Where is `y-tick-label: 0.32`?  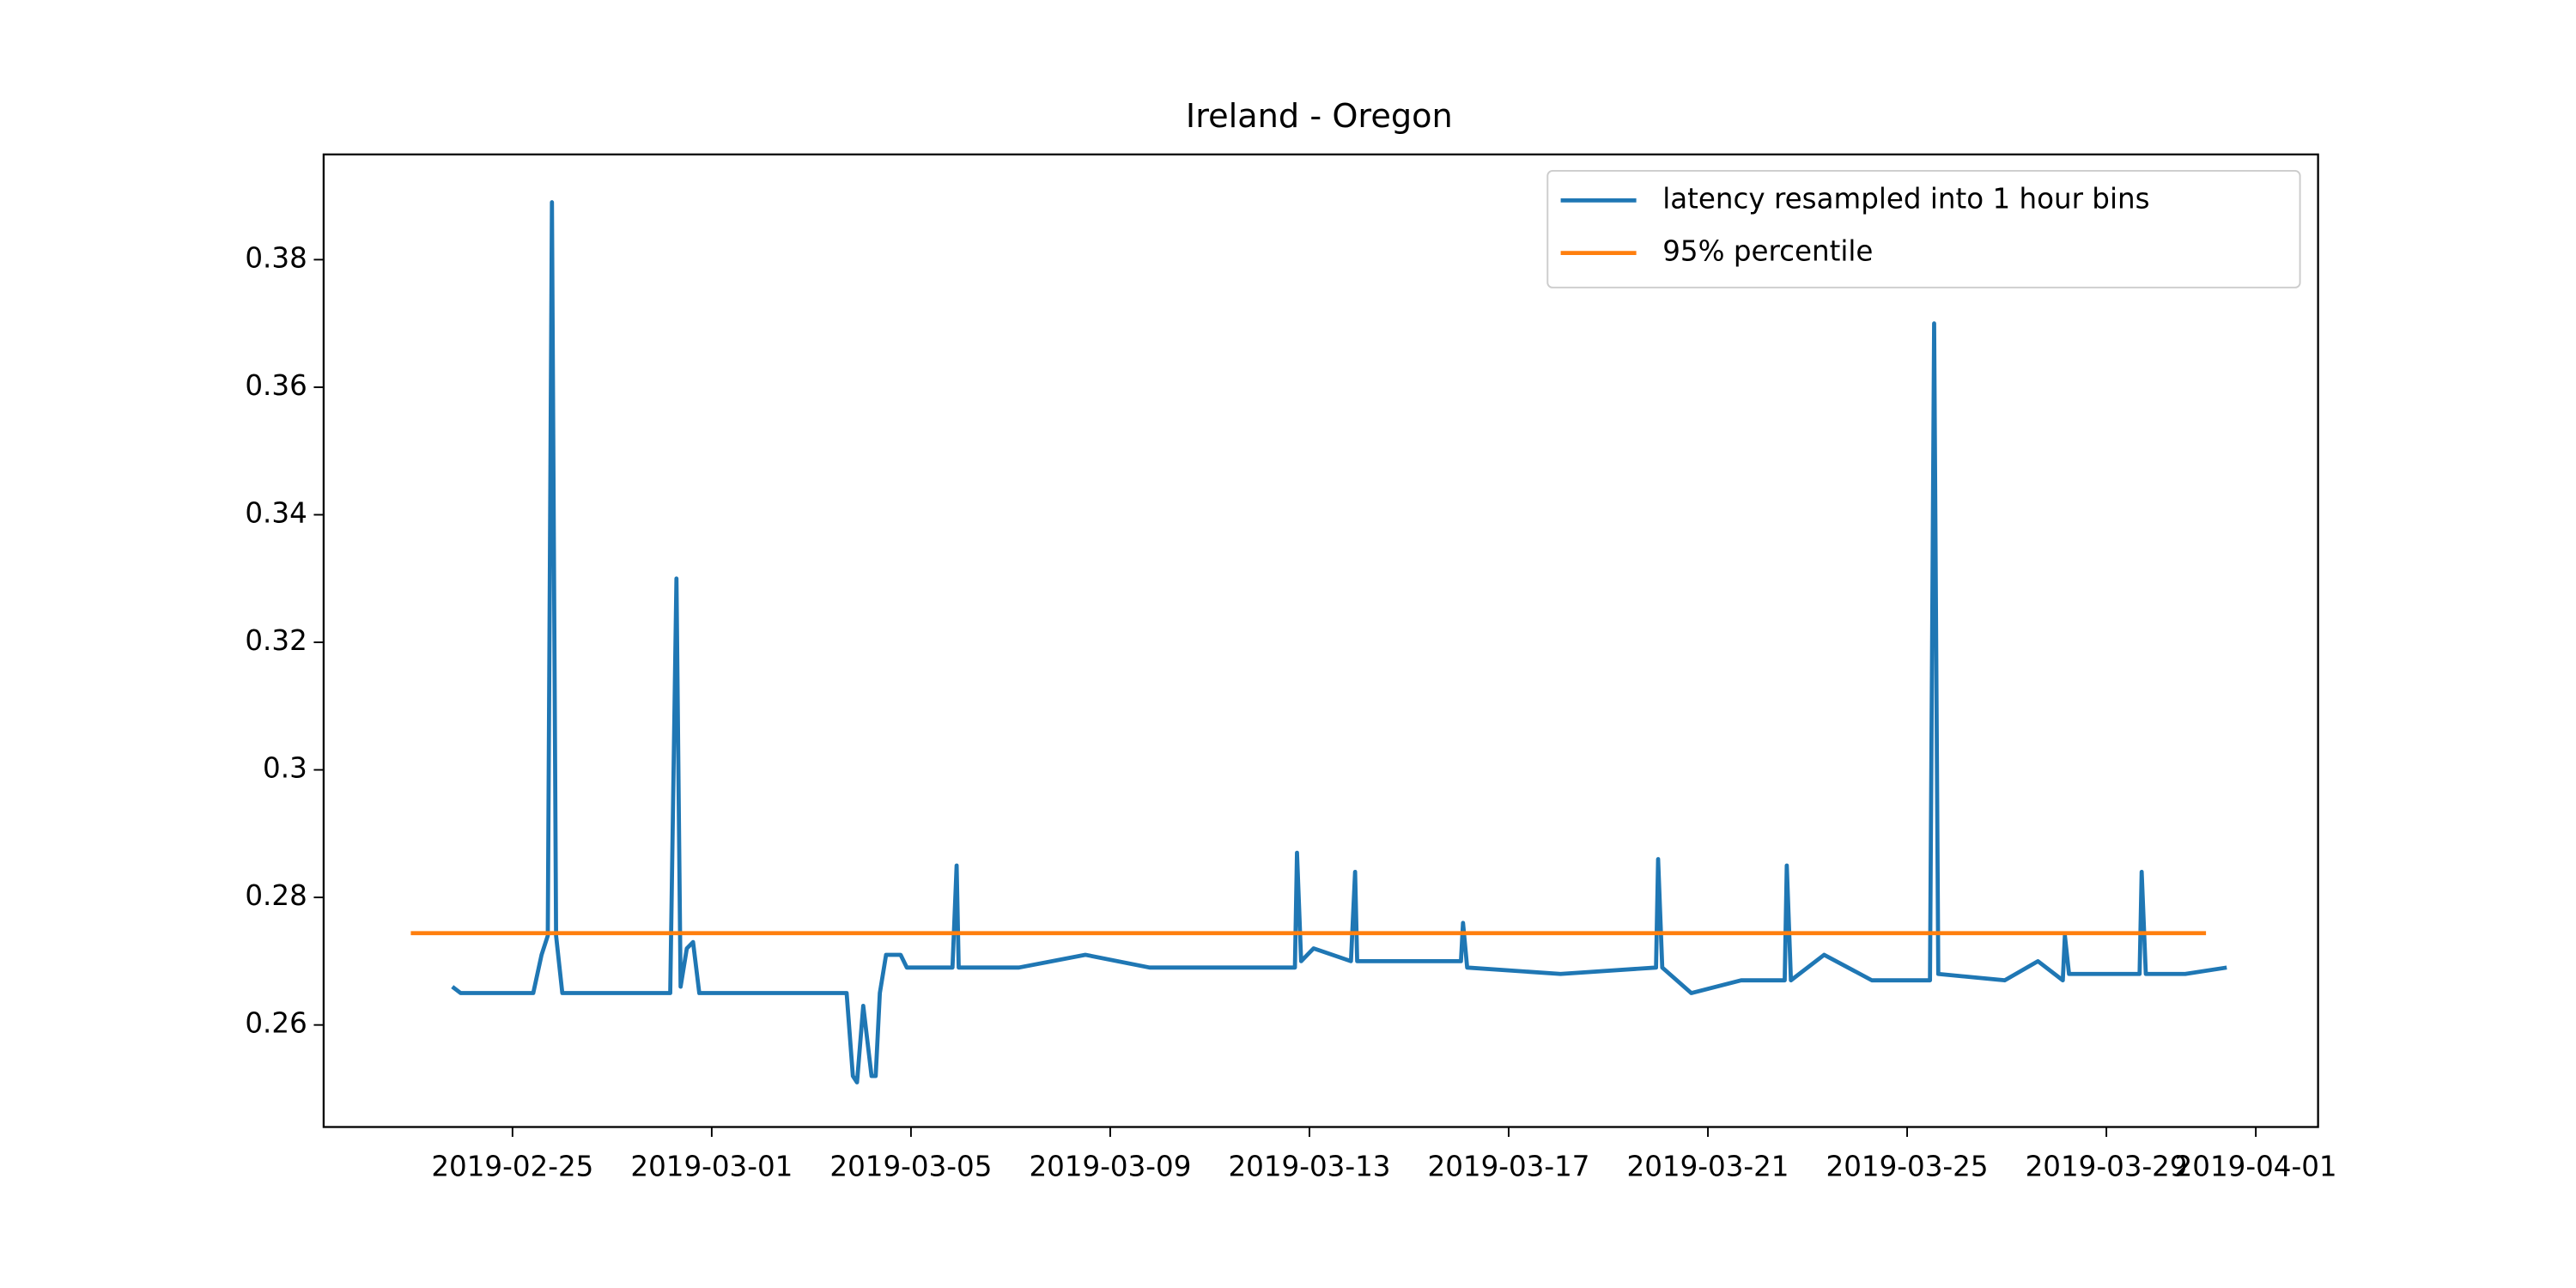 y-tick-label: 0.32 is located at coordinates (276, 640).